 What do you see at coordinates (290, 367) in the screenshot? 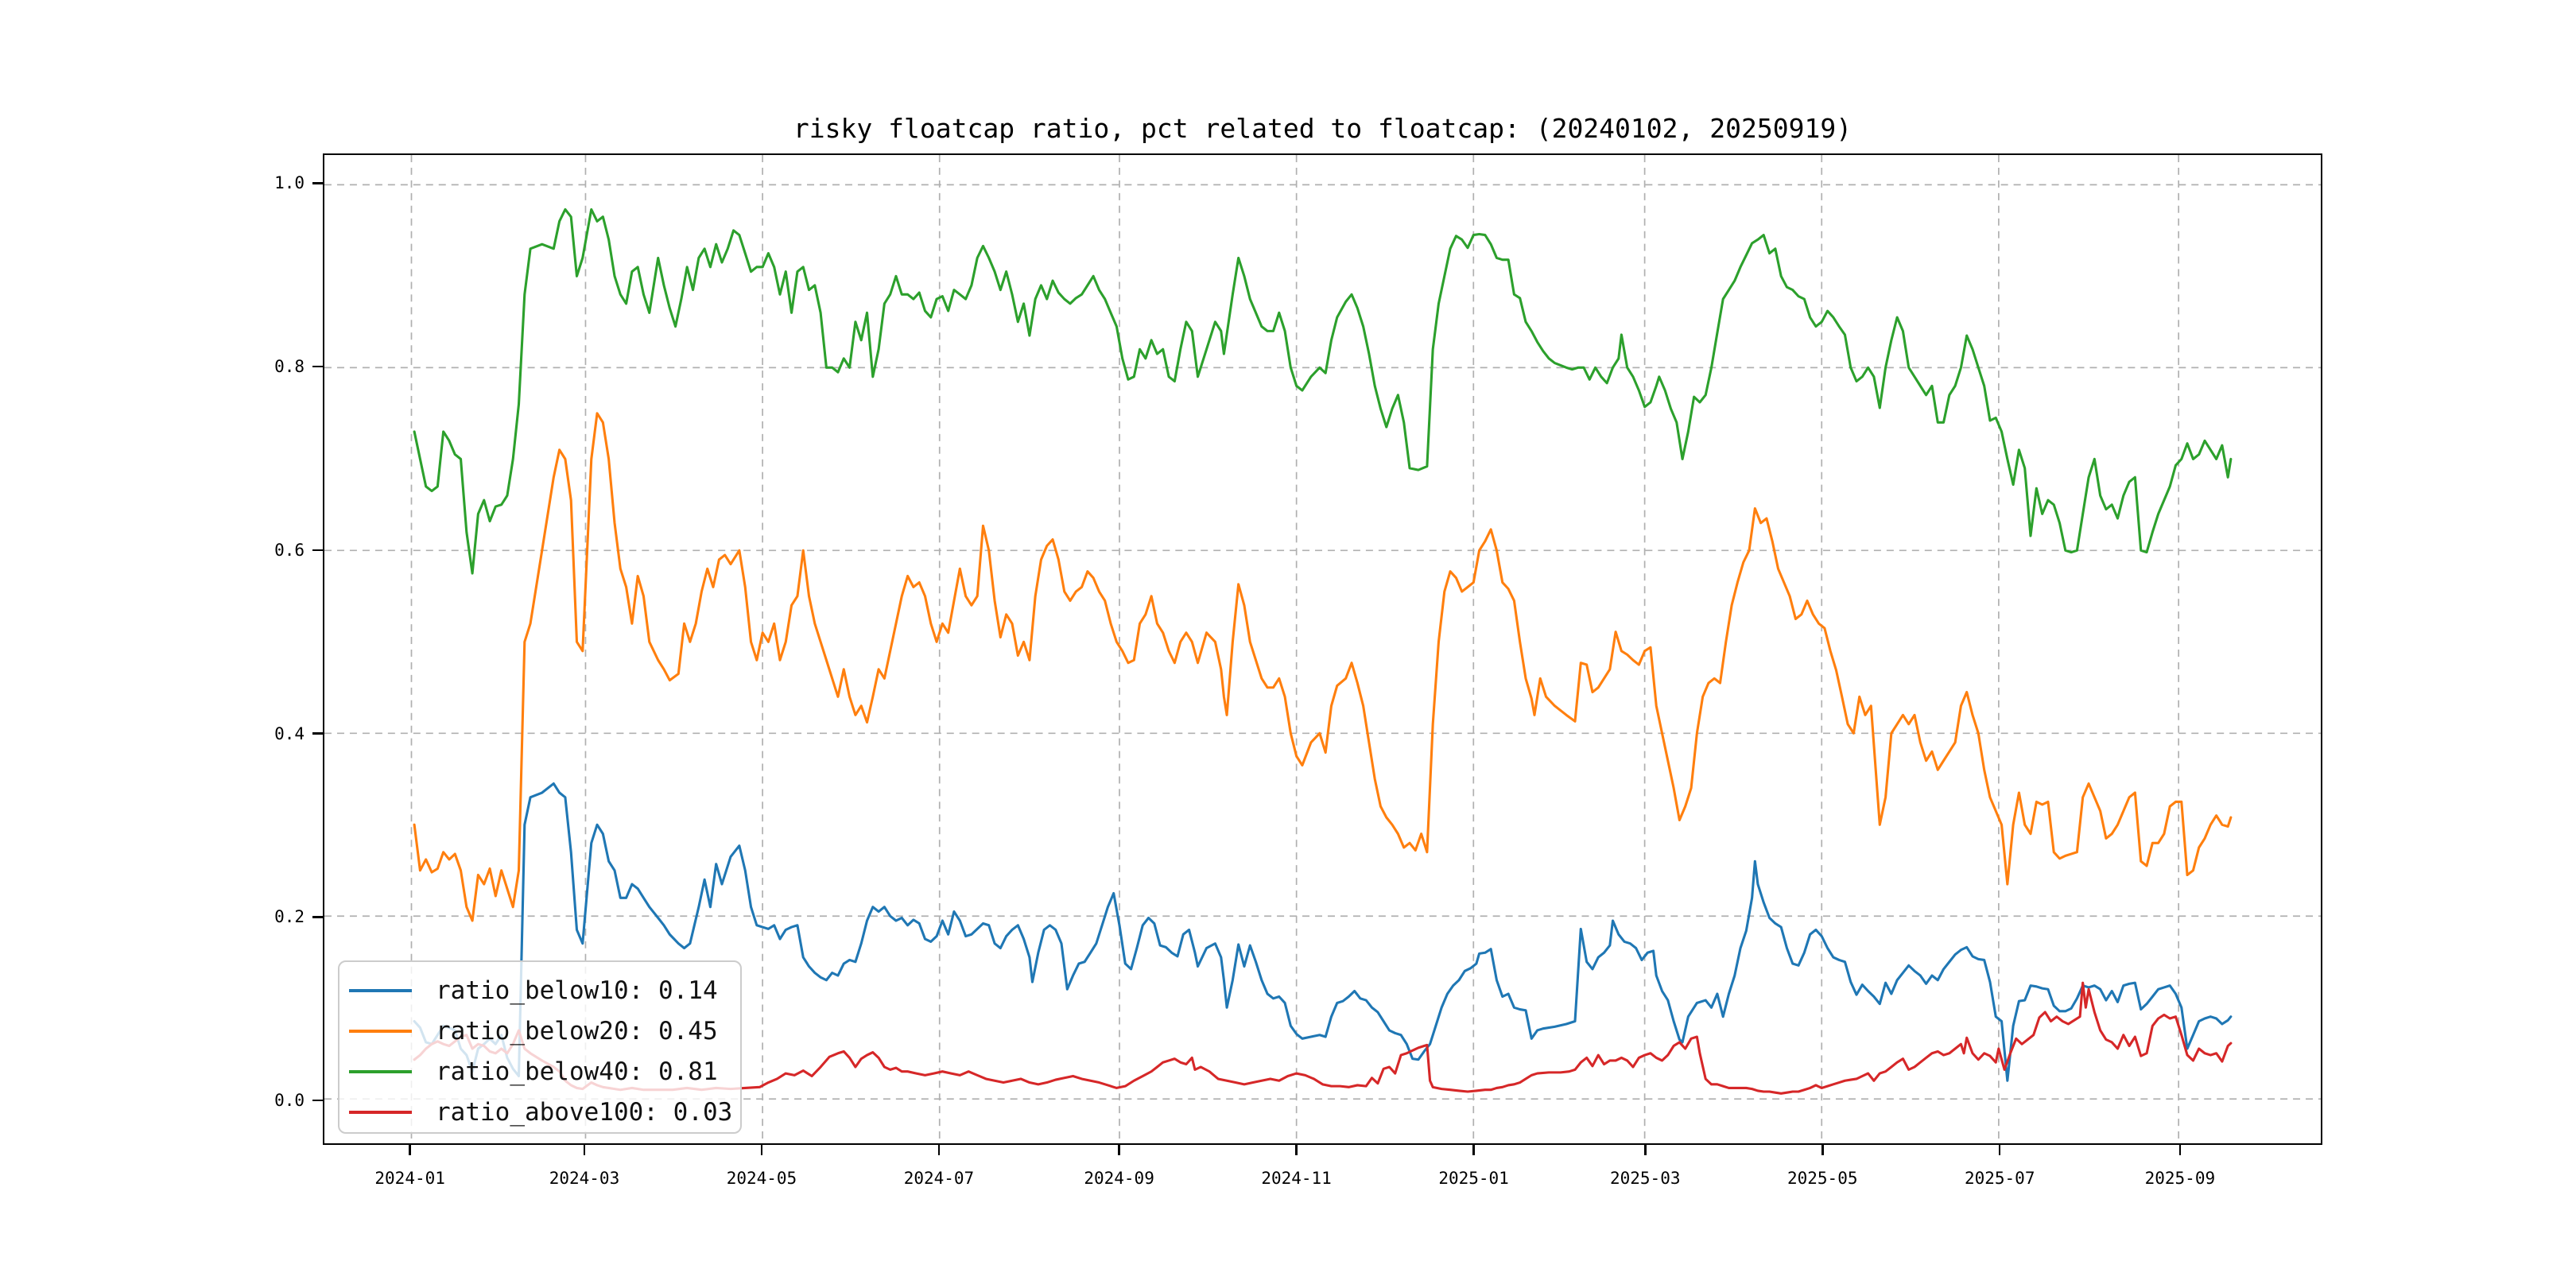
I see `y-tick-label: 0.8` at bounding box center [290, 367].